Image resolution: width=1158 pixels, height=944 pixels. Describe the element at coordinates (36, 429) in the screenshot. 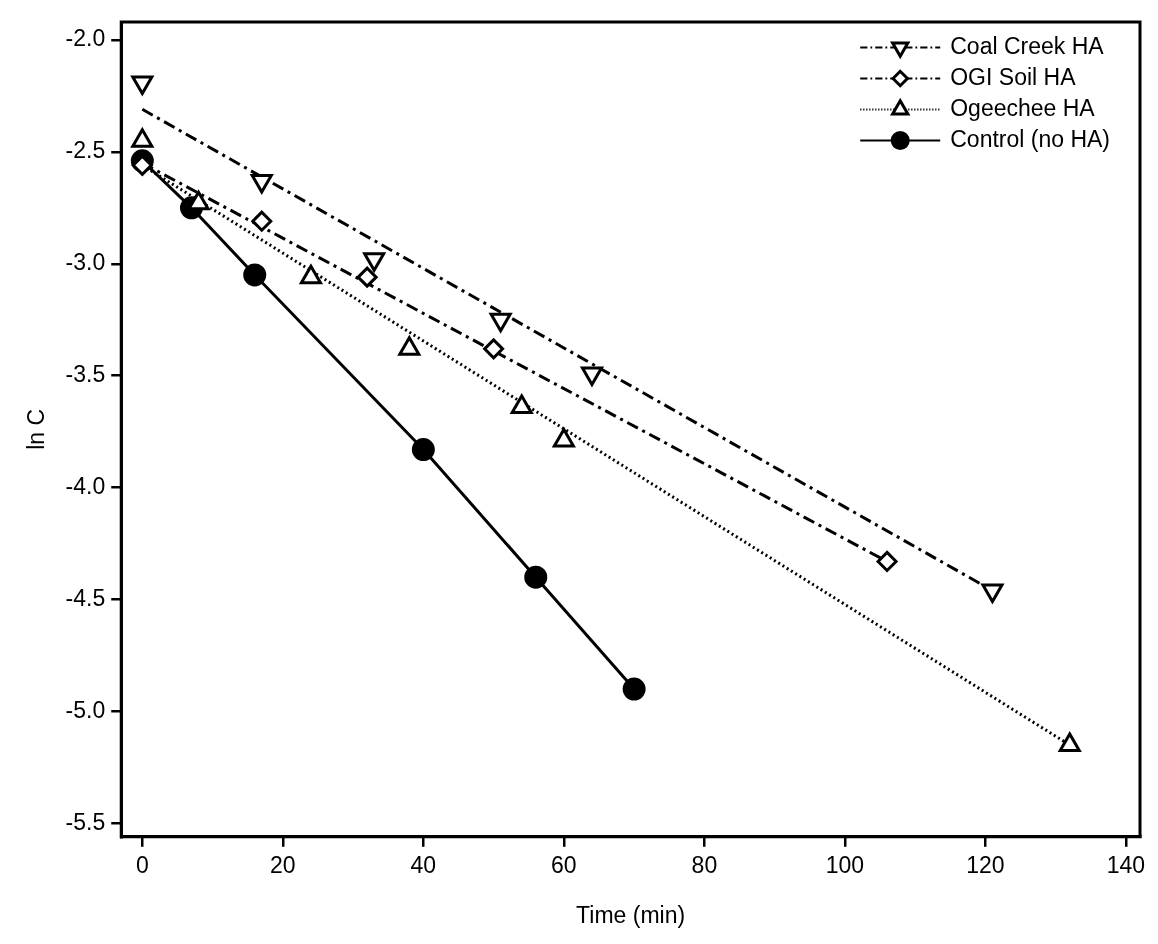

I see `y-axis-title: ln C` at that location.